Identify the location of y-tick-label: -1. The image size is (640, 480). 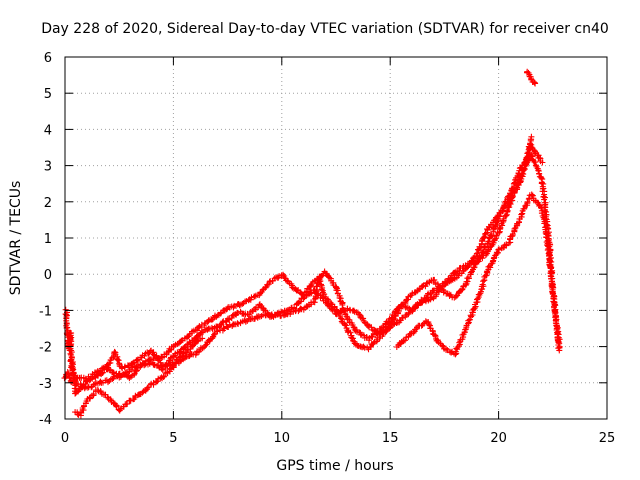
(45, 311).